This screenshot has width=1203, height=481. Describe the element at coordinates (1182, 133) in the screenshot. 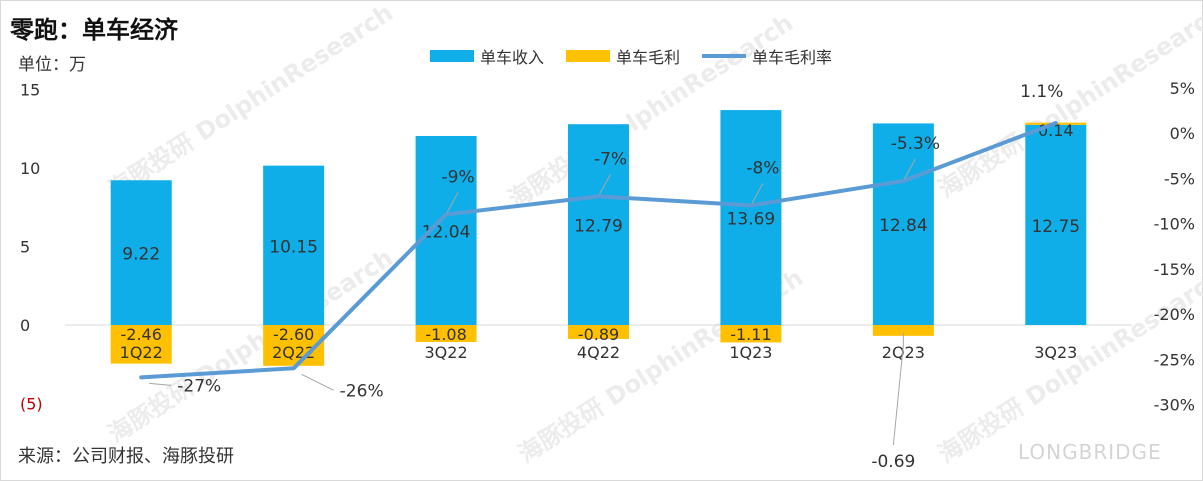

I see `right-axis-tick: 0%` at that location.